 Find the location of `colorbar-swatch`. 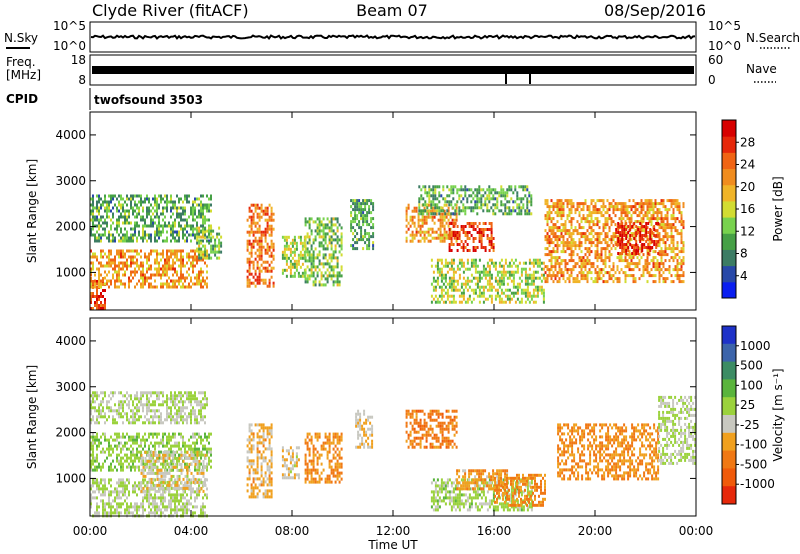

colorbar-swatch is located at coordinates (729, 258).